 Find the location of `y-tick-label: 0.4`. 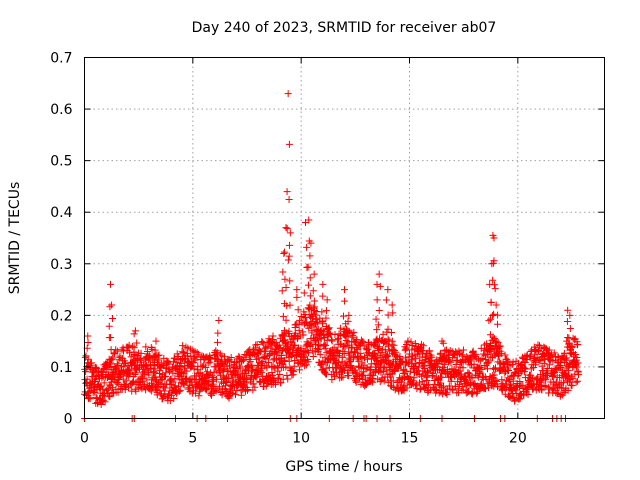

y-tick-label: 0.4 is located at coordinates (61, 213).